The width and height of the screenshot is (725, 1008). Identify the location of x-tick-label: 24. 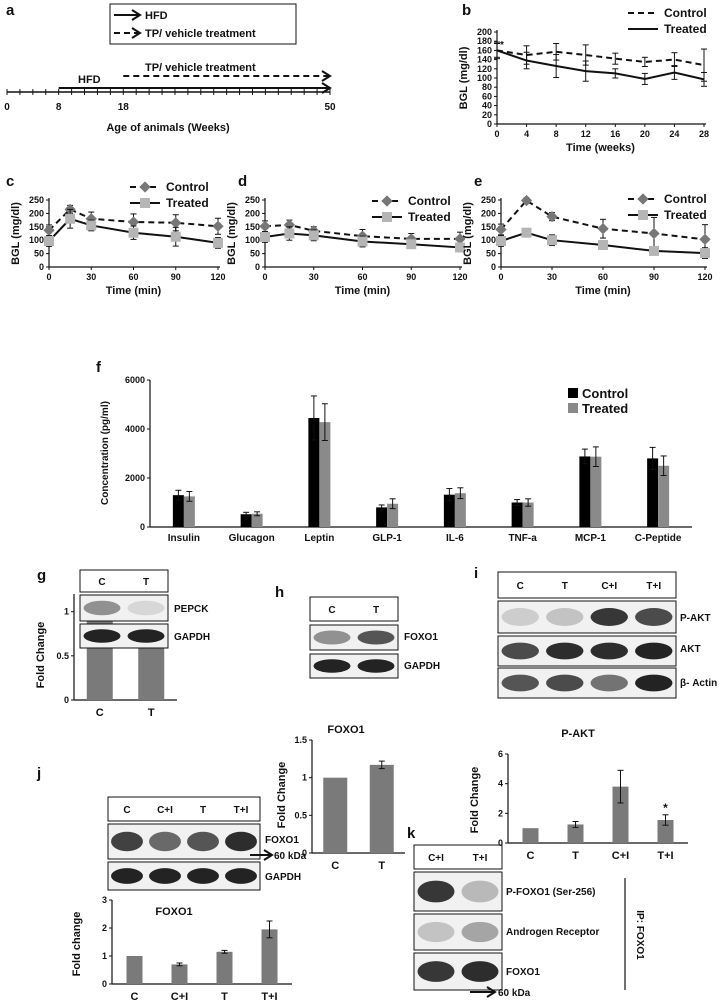
(674, 134).